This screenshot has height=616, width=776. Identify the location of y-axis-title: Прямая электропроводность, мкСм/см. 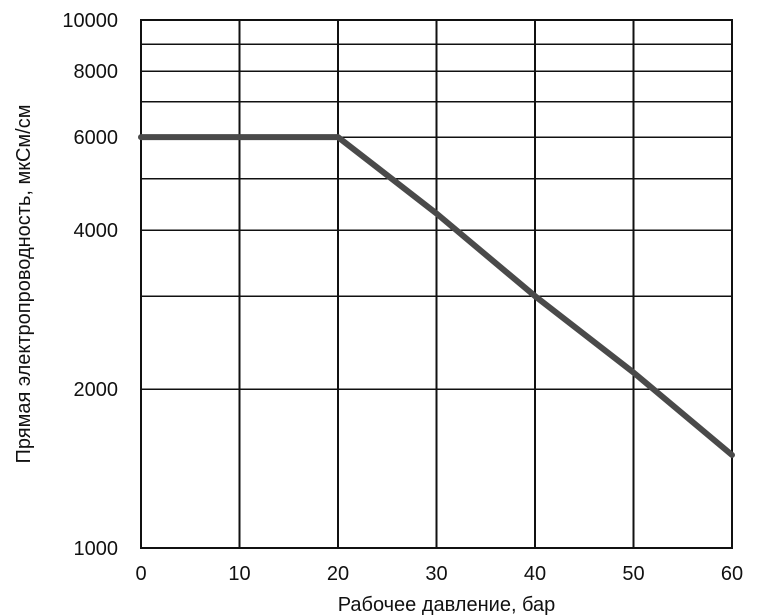
(24, 284).